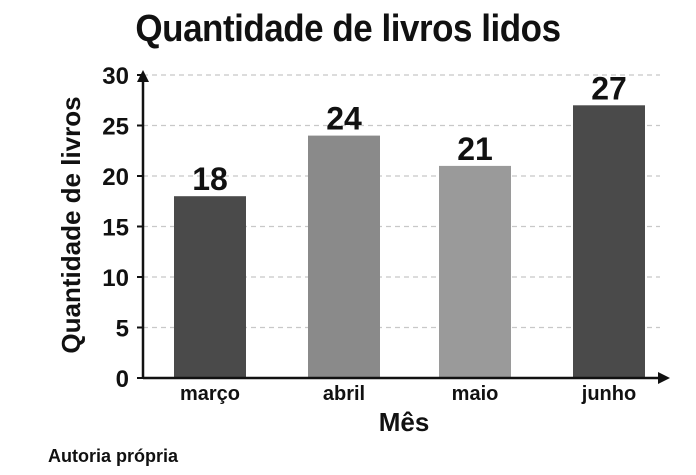 This screenshot has height=475, width=696. What do you see at coordinates (344, 394) in the screenshot?
I see `x-tick-label-abril: abril` at bounding box center [344, 394].